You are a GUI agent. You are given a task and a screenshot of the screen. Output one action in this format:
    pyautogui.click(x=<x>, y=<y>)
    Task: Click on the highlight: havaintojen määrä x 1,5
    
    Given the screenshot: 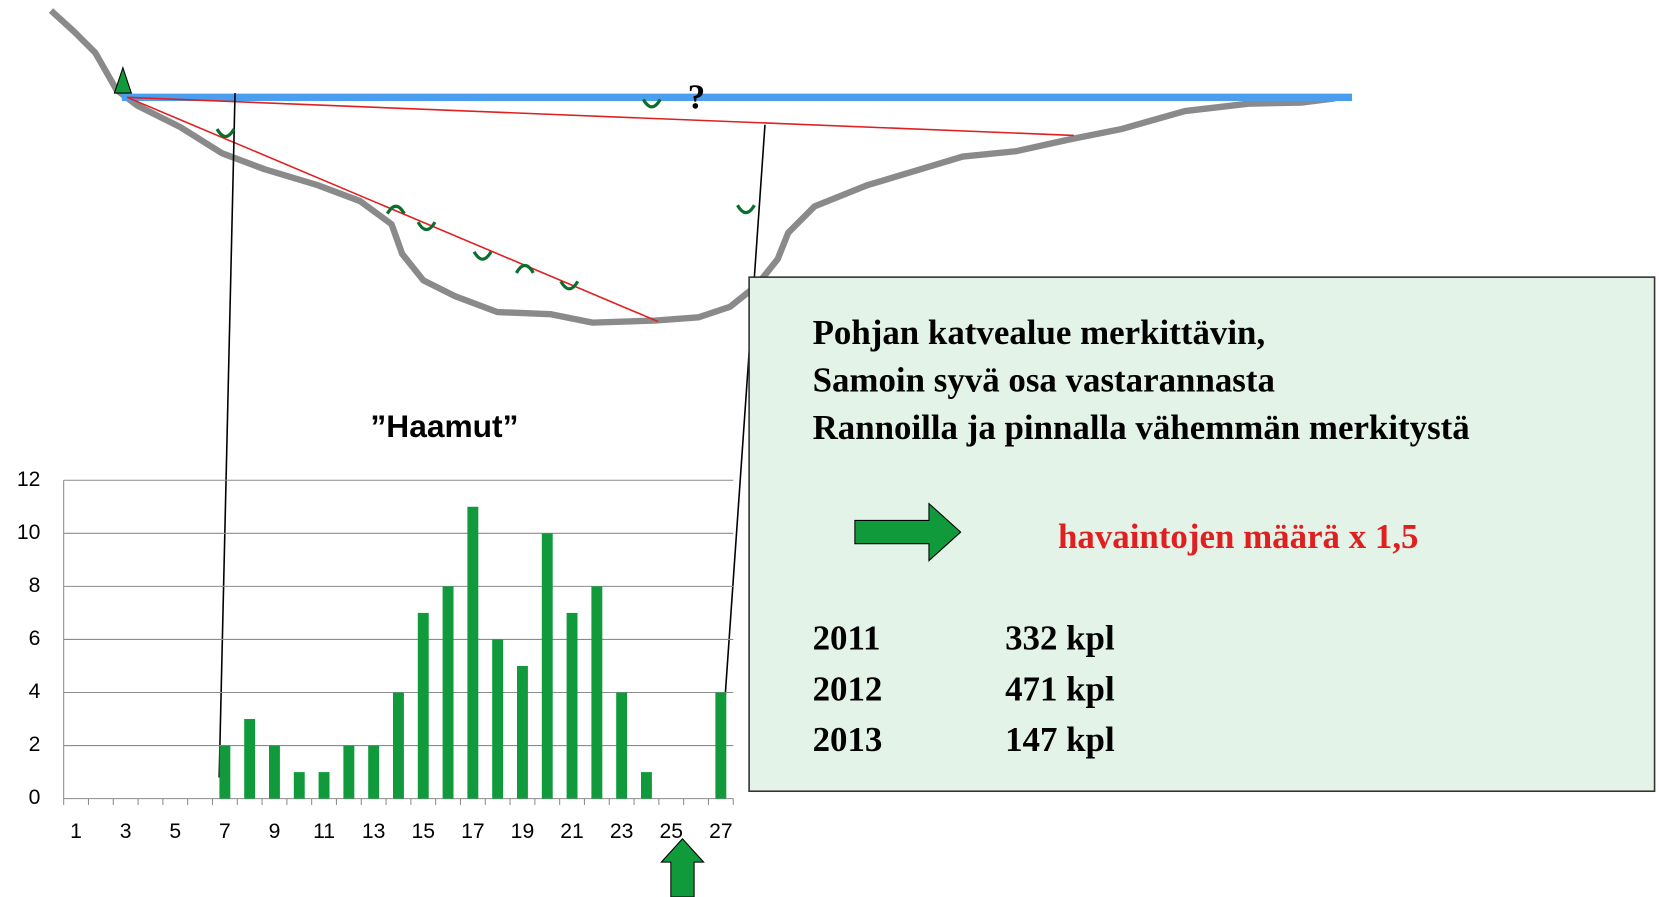 What is the action you would take?
    pyautogui.click(x=1238, y=536)
    